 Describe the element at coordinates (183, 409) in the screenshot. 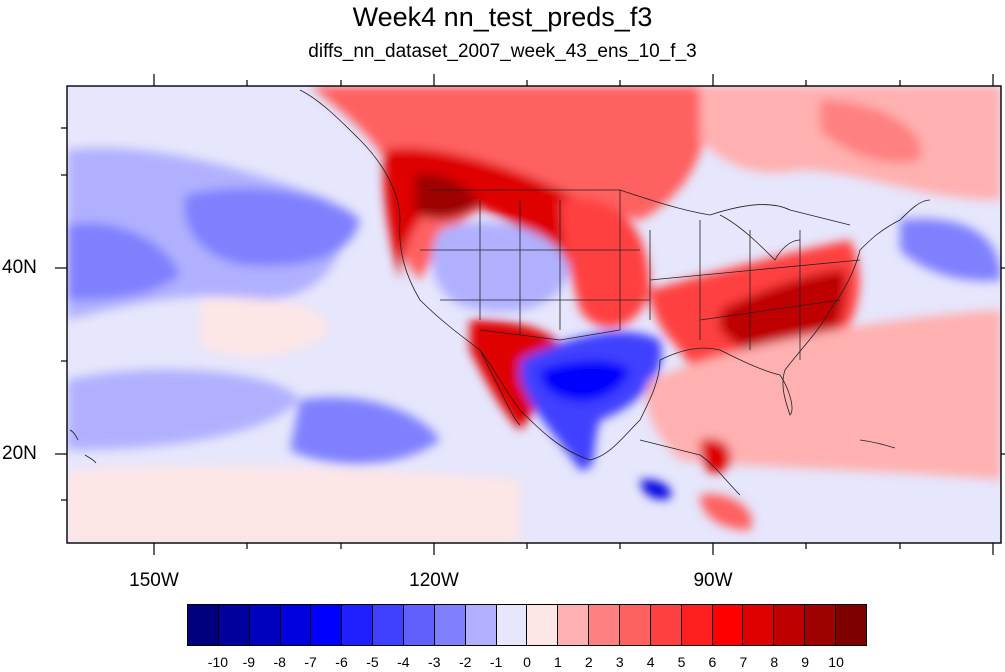

I see `negative-anomaly-pacific-sw` at that location.